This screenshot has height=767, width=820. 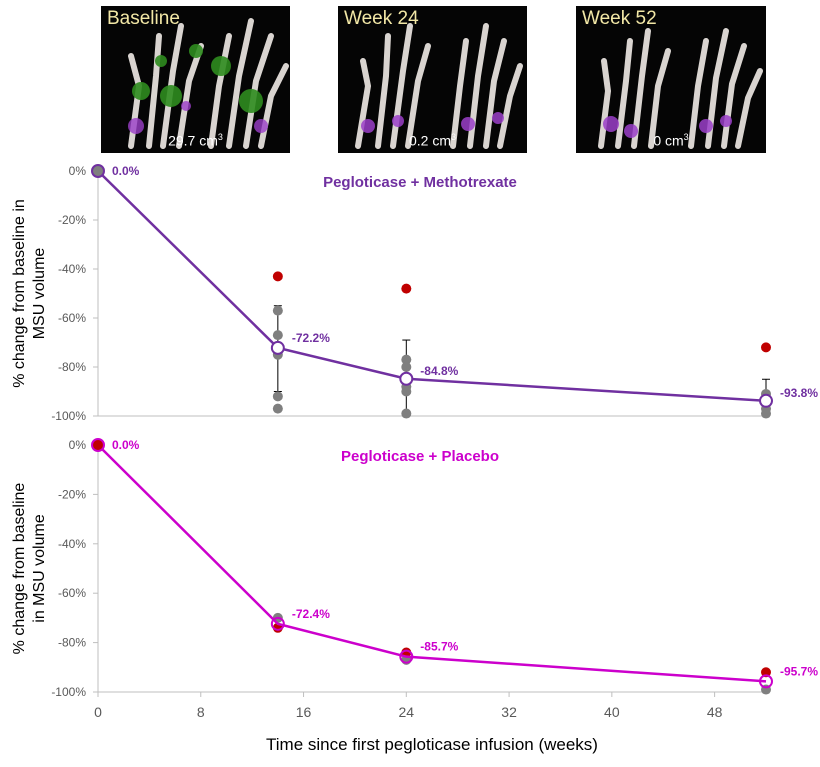 What do you see at coordinates (439, 371) in the screenshot?
I see `data-label: -84.8%` at bounding box center [439, 371].